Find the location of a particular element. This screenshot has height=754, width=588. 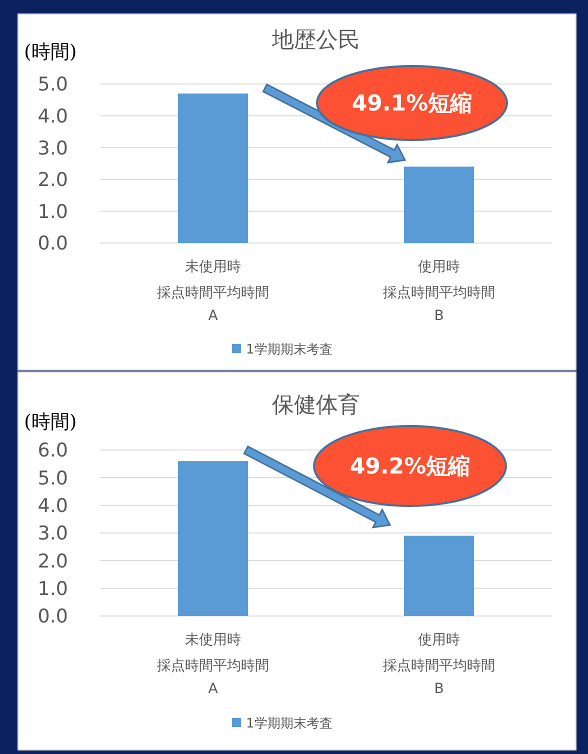

y-tick-label: 6.0 is located at coordinates (53, 451).